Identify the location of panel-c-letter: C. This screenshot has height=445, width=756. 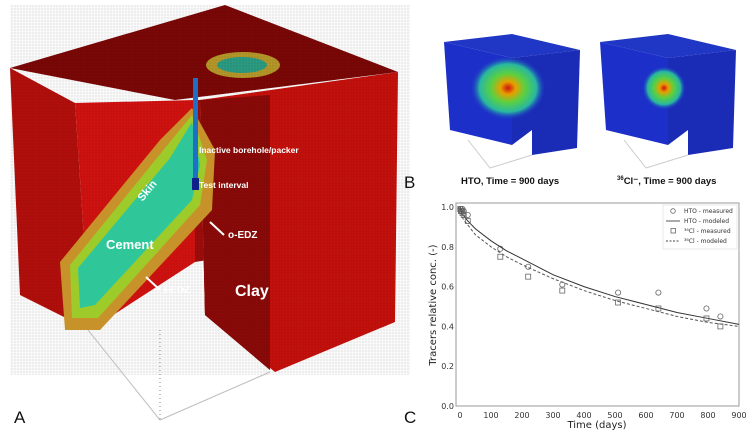
(410, 417).